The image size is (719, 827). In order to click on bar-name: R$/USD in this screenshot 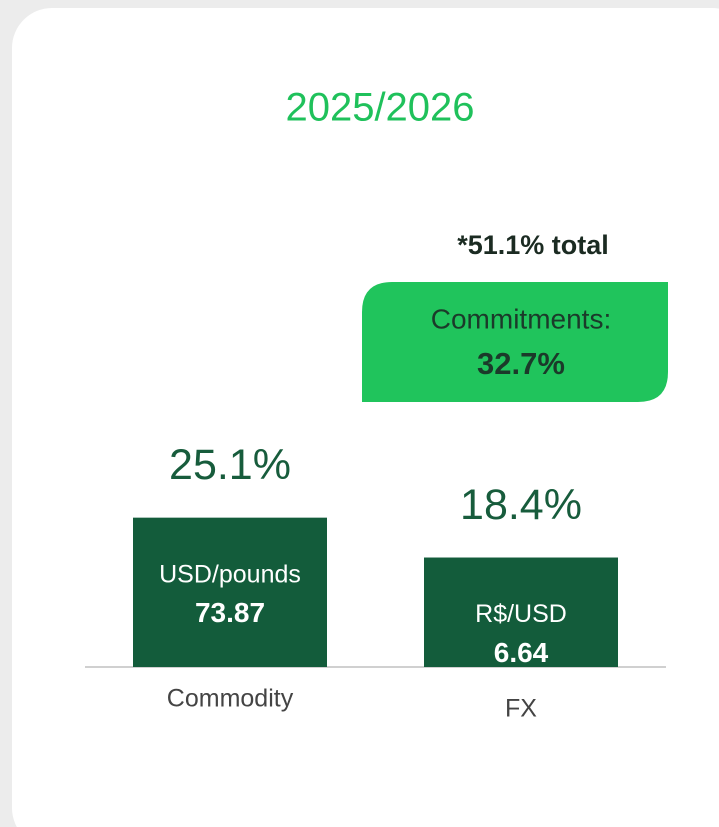, I will do `click(521, 614)`.